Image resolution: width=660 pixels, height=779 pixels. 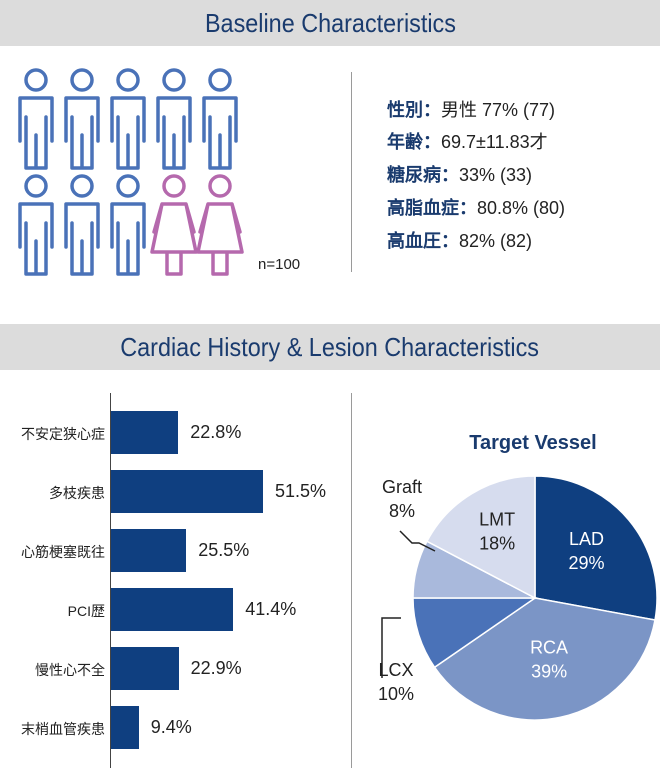 I want to click on bar-category-label: 多枝疾患, so click(x=77, y=492).